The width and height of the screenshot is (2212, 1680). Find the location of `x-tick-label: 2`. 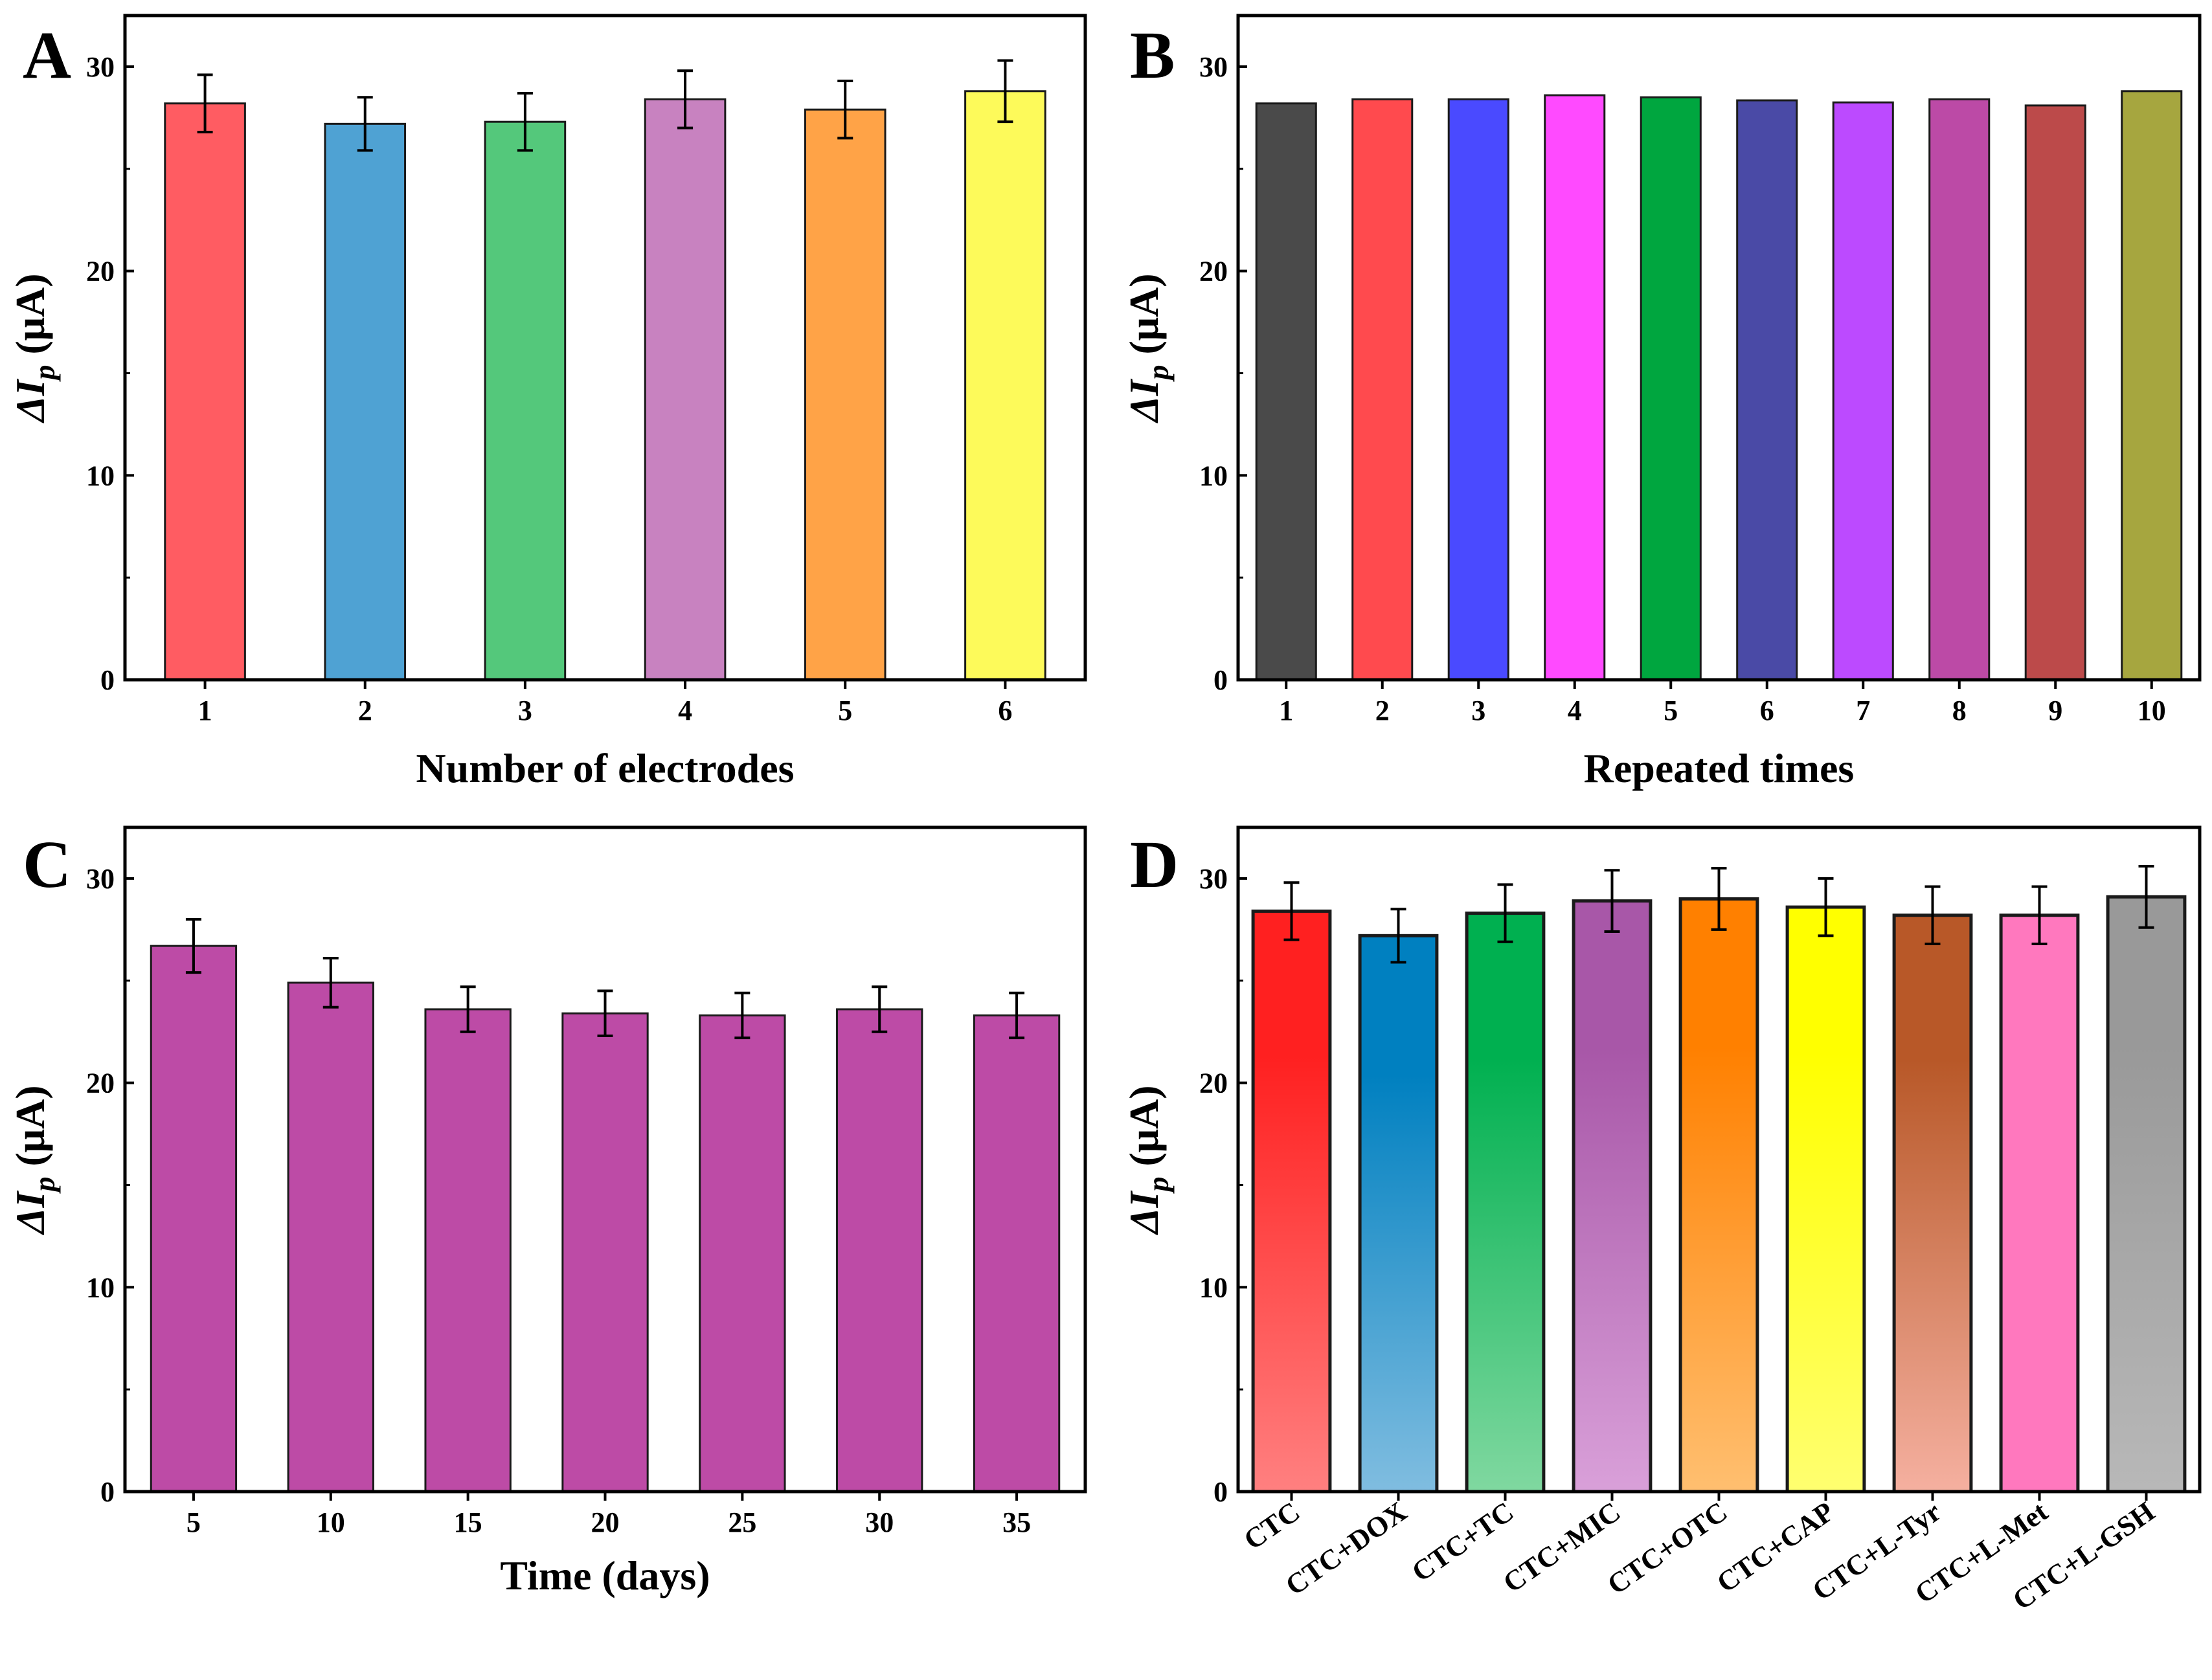

x-tick-label: 2 is located at coordinates (1382, 710).